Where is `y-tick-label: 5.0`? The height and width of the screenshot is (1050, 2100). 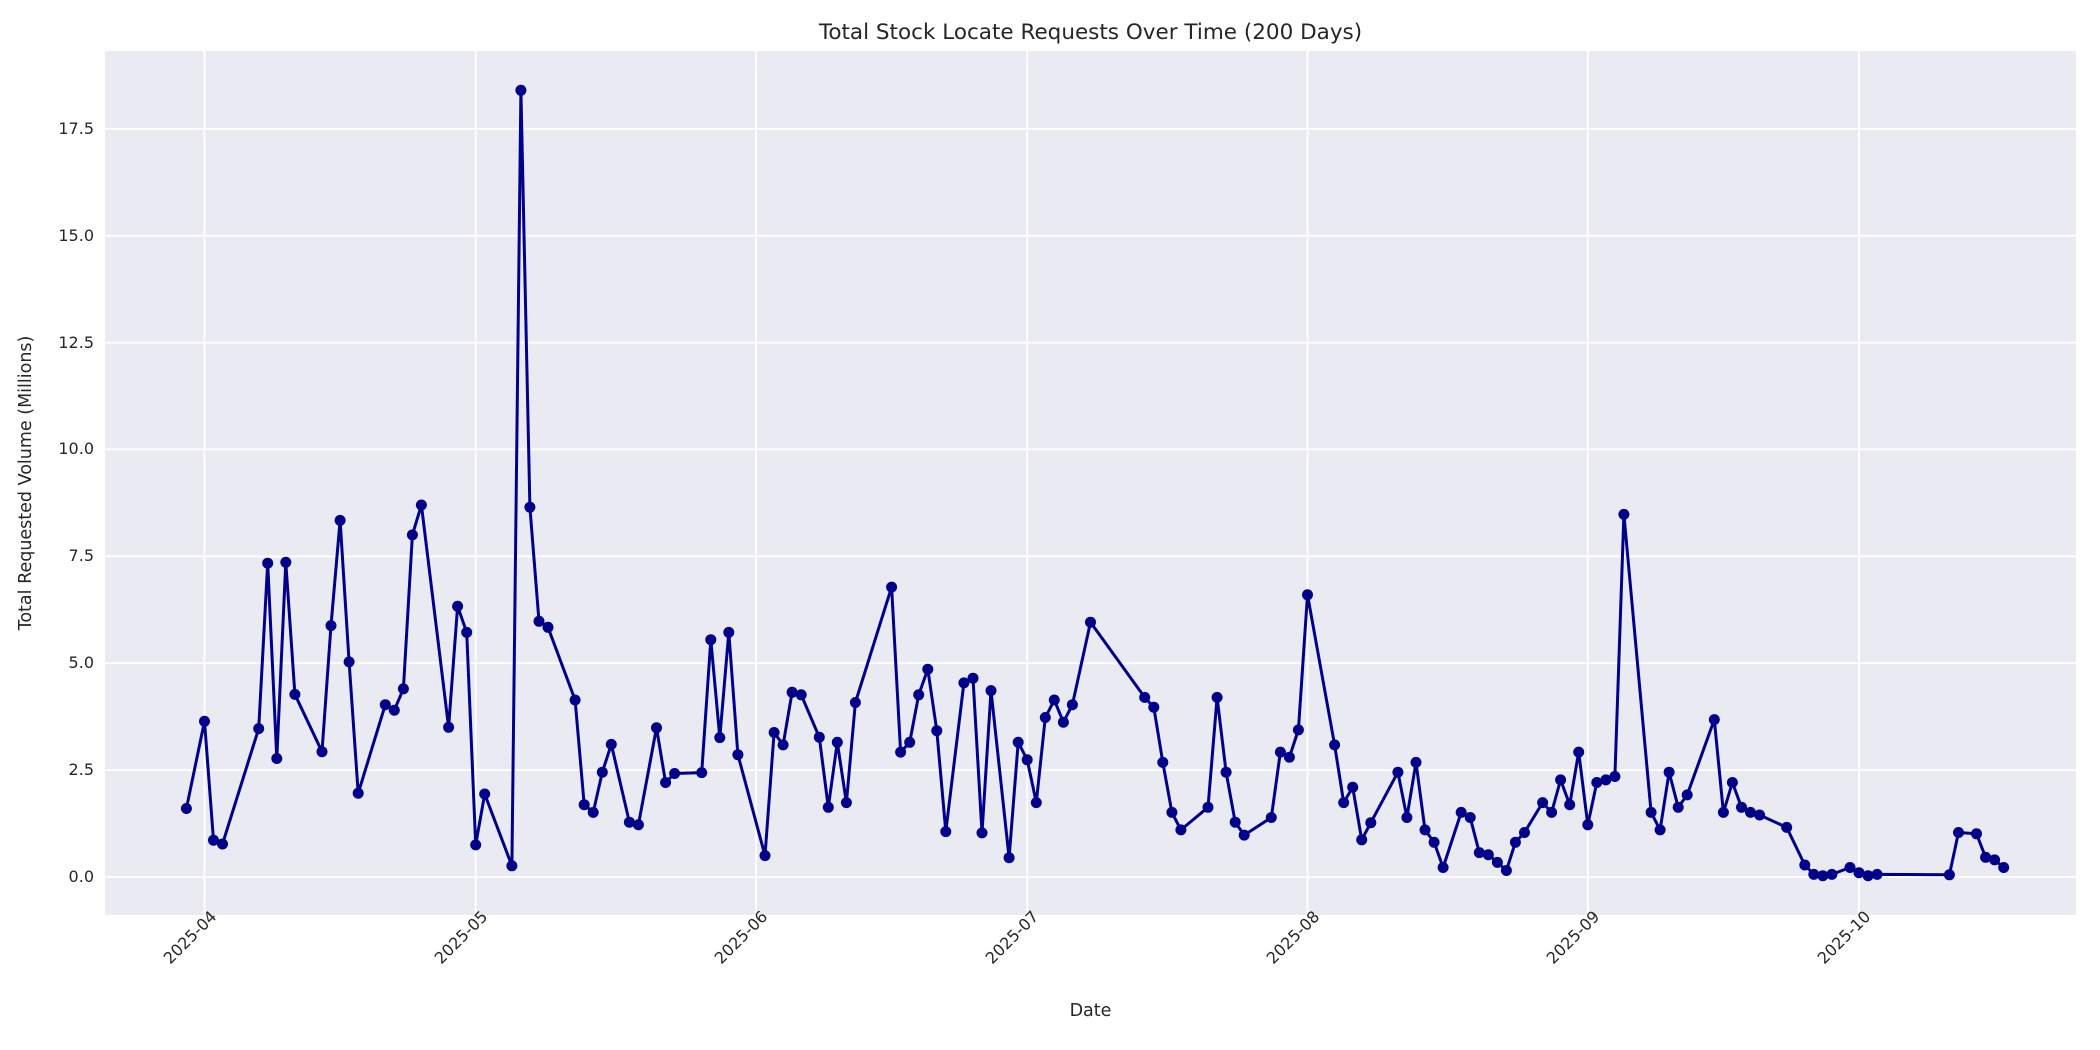
y-tick-label: 5.0 is located at coordinates (81, 663).